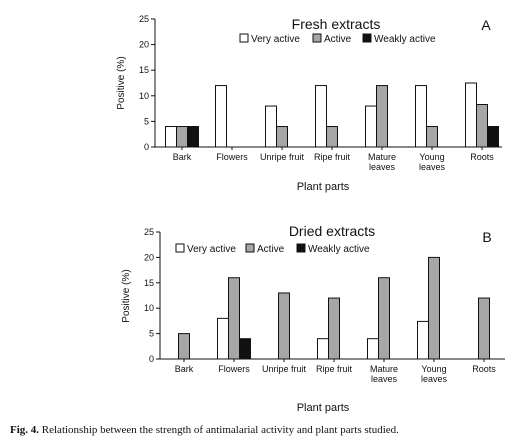  Describe the element at coordinates (486, 25) in the screenshot. I see `panel-label: A` at that location.